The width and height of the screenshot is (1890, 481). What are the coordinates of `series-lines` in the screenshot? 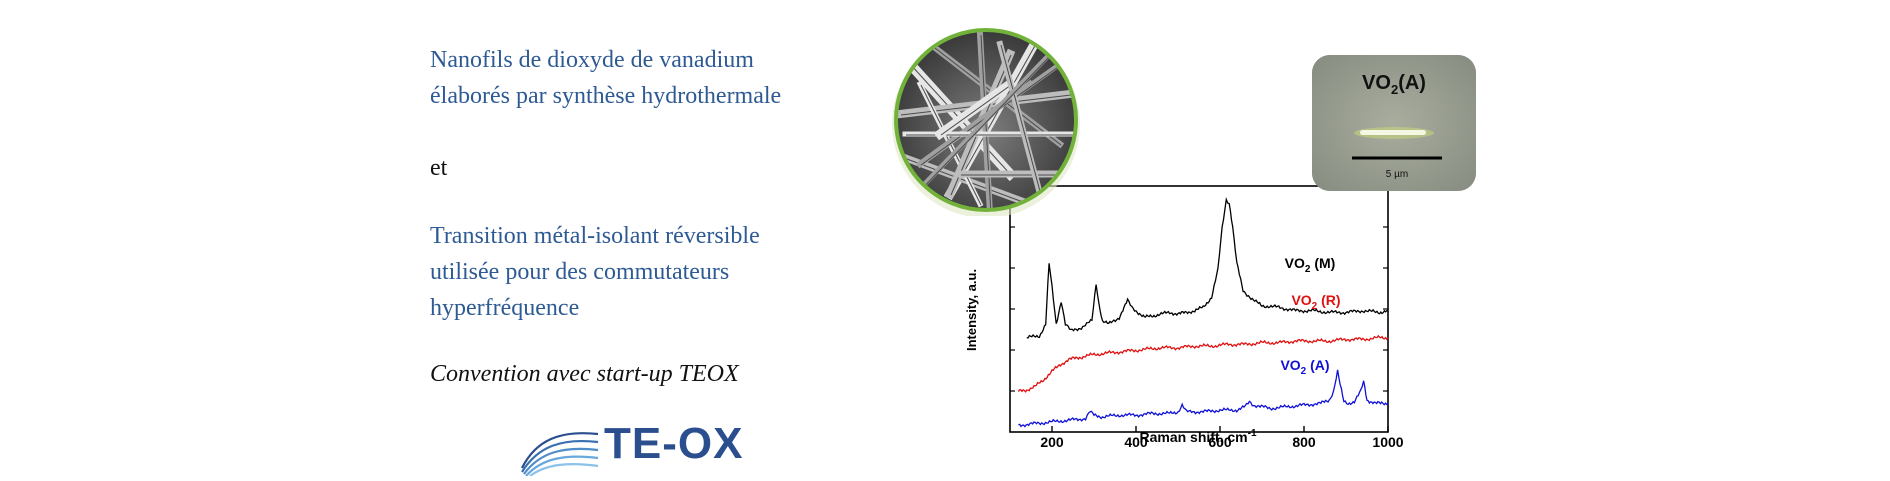 It's located at (1203, 312).